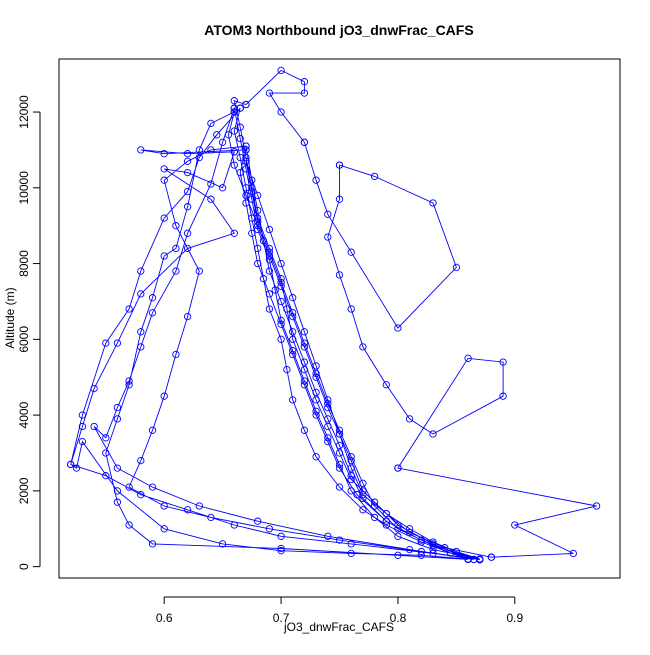  Describe the element at coordinates (398, 618) in the screenshot. I see `x-tick-label: 0.8` at that location.